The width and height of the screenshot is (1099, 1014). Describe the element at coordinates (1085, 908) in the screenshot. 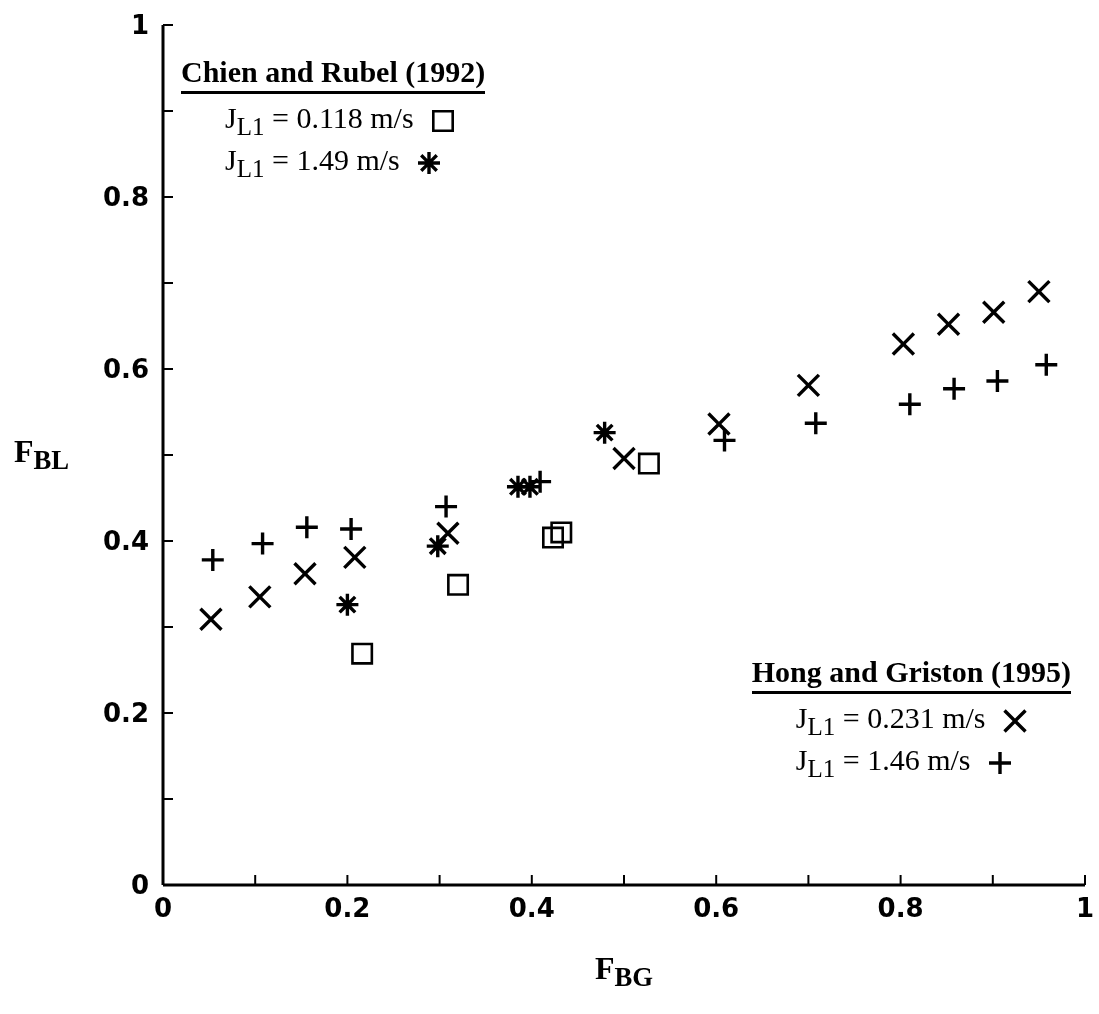

I see `x-tick-label: 1` at that location.